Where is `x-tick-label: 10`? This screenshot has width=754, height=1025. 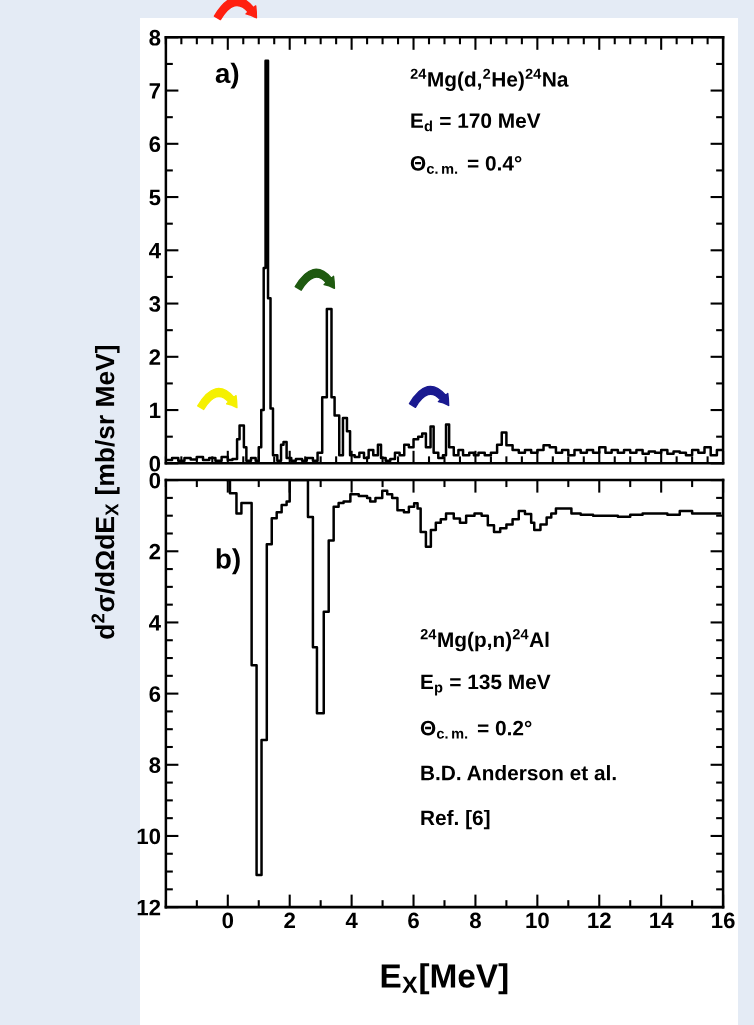 x-tick-label: 10 is located at coordinates (537, 920).